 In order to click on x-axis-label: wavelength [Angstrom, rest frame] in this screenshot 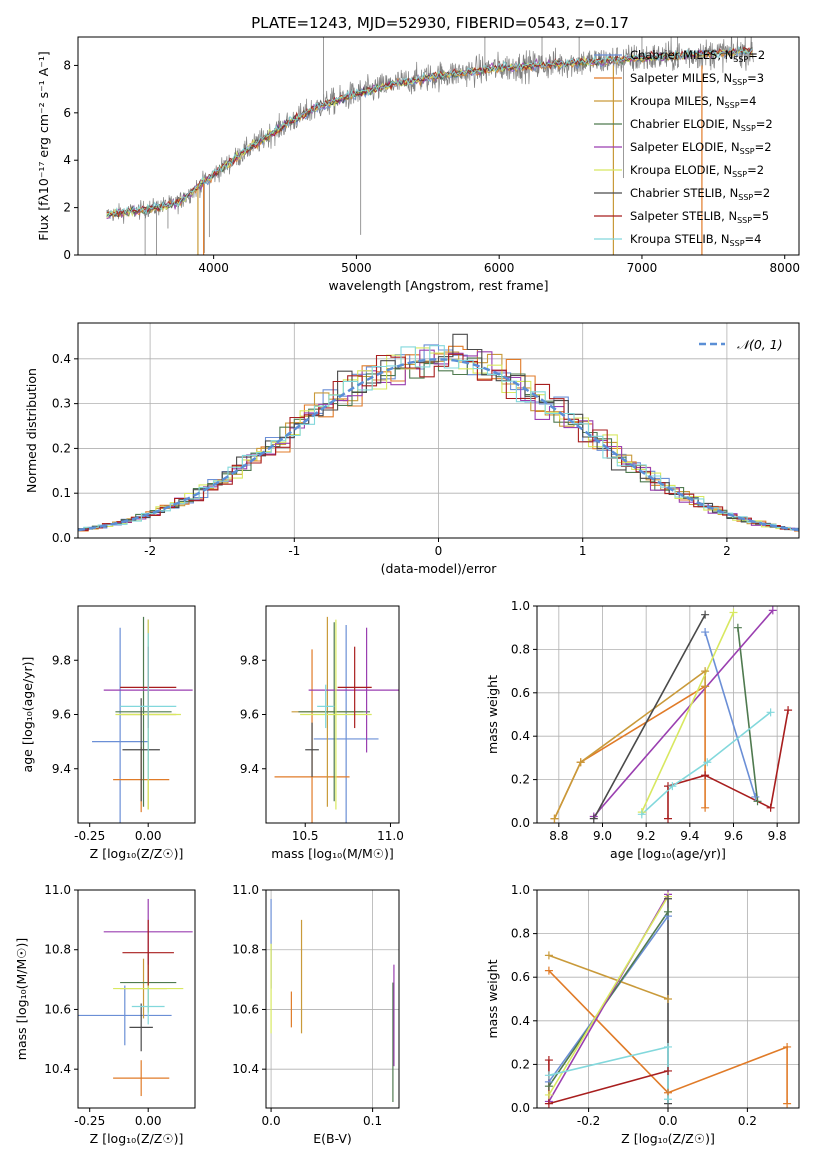, I will do `click(438, 285)`.